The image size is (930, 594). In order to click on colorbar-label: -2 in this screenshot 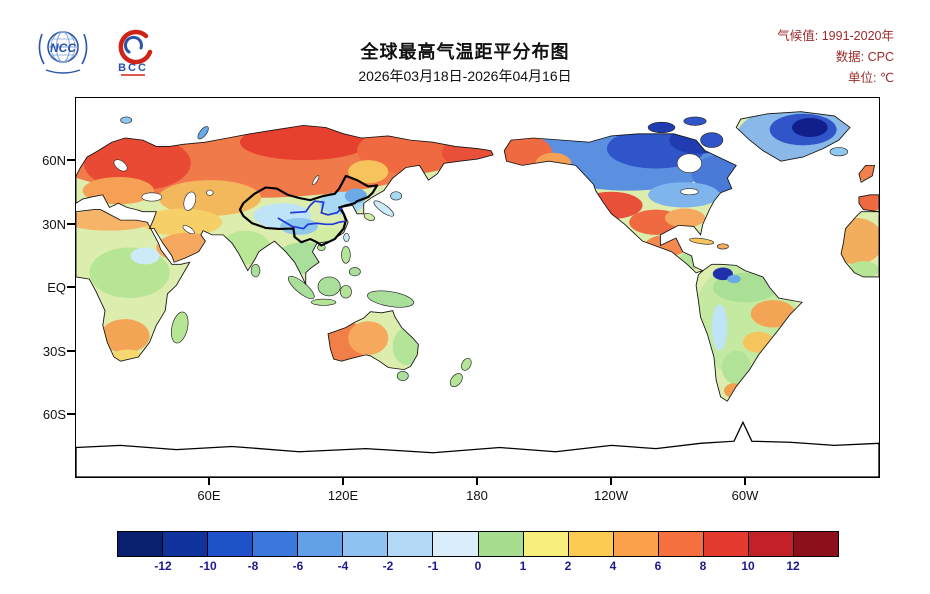, I will do `click(388, 566)`.